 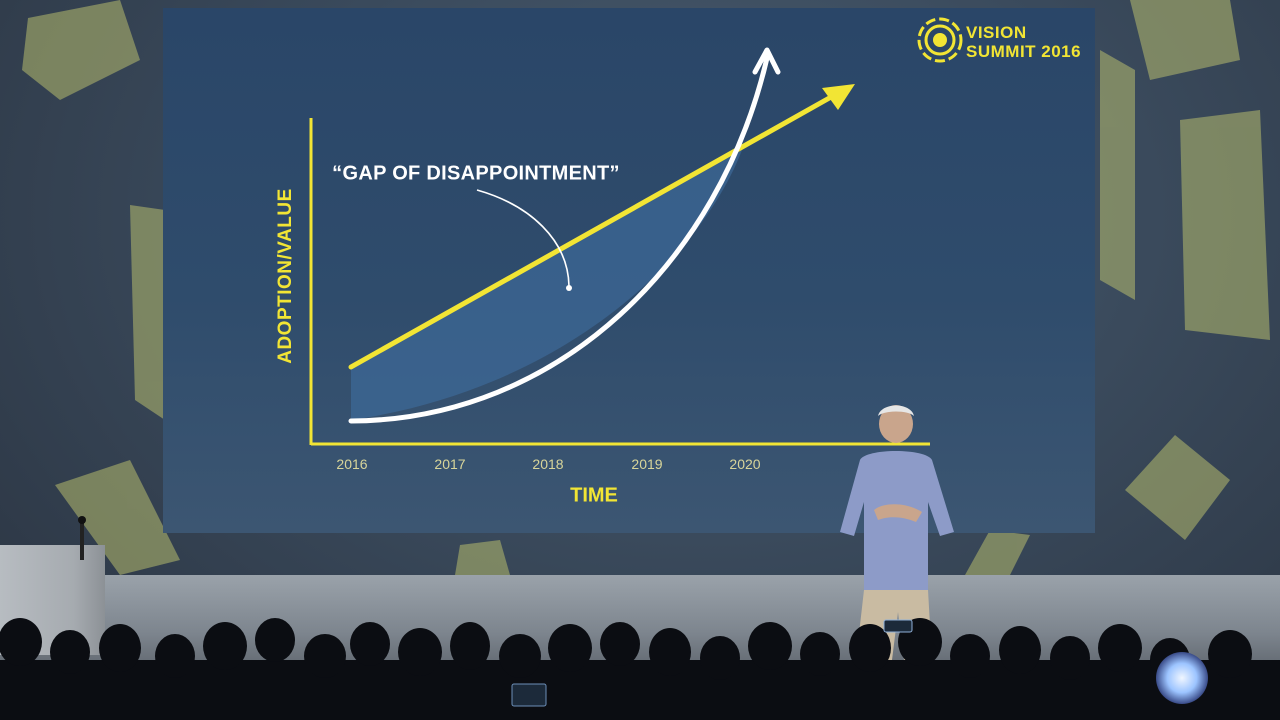 I want to click on microphone-stand, so click(x=82, y=540).